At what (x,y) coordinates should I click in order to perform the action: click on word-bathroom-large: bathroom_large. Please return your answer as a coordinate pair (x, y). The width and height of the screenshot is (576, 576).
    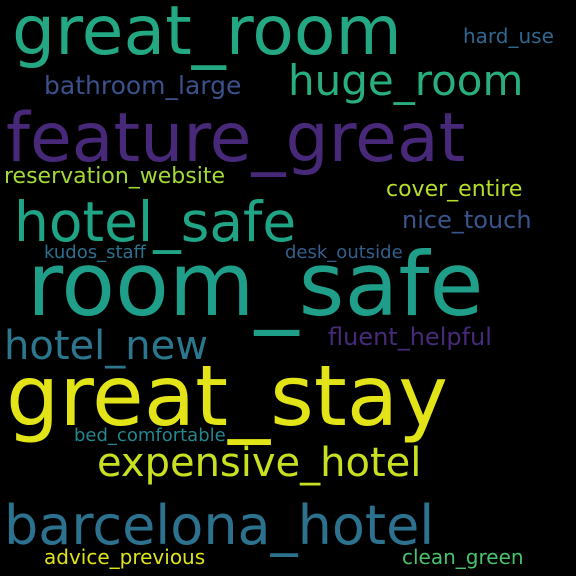
    Looking at the image, I should click on (143, 85).